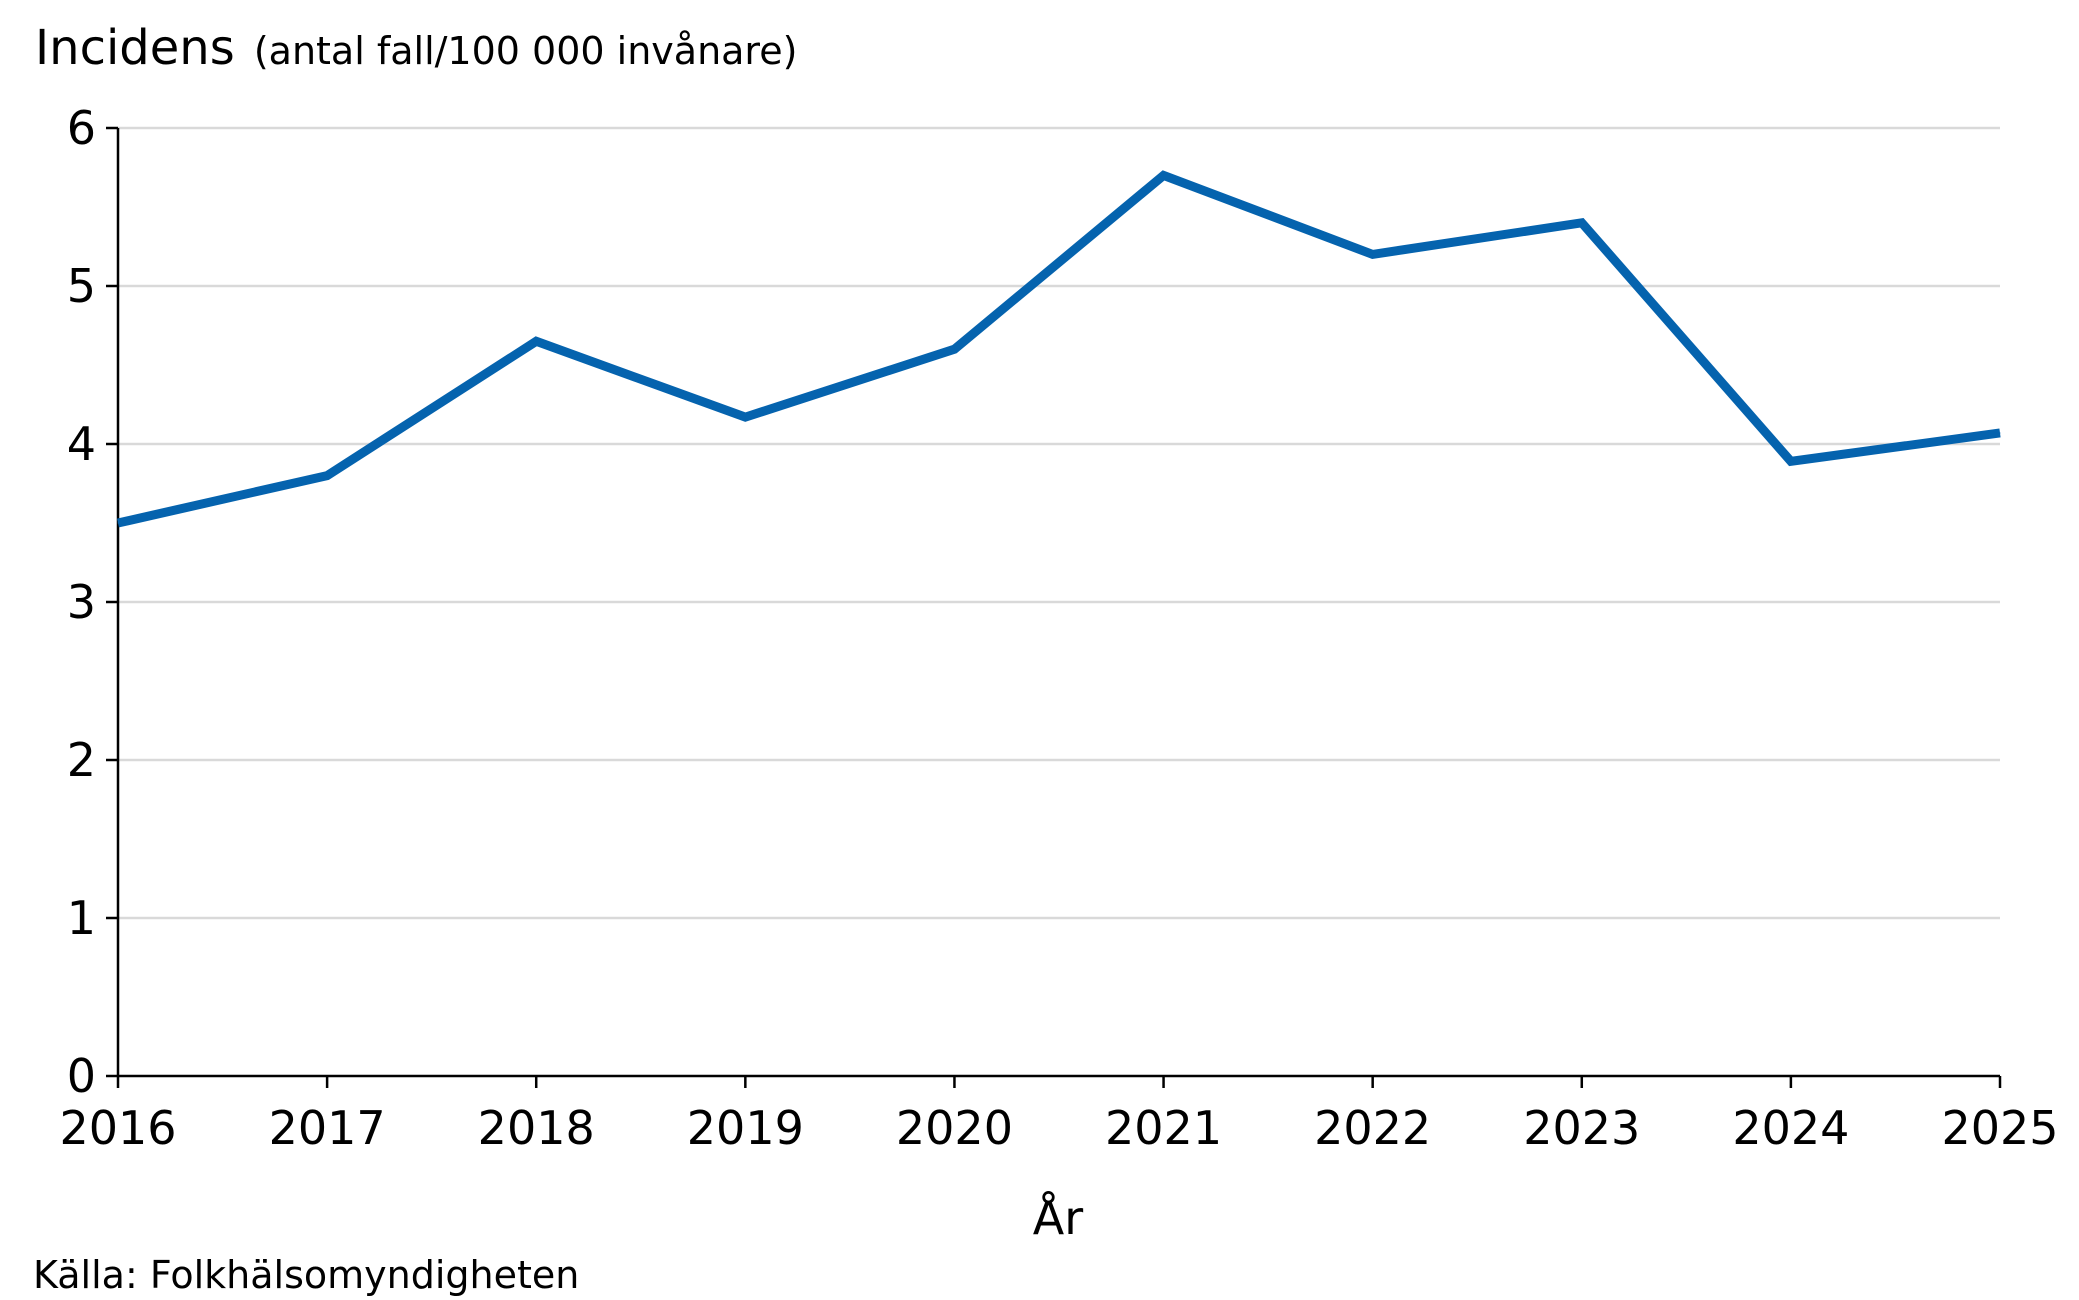 This screenshot has height=1300, width=2079. Describe the element at coordinates (81, 128) in the screenshot. I see `y-tick-label: 6` at that location.